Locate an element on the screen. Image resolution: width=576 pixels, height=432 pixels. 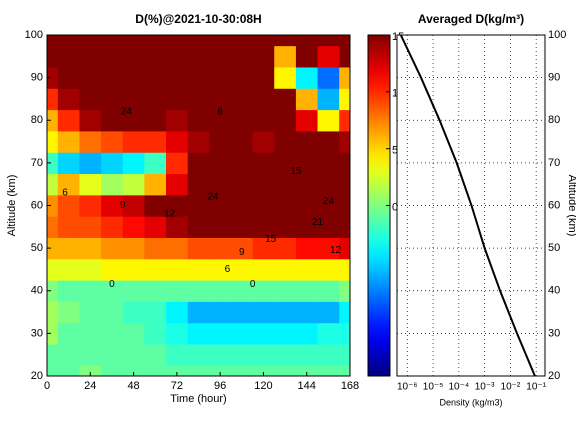
y-tick-label: 40 is located at coordinates (37, 291).